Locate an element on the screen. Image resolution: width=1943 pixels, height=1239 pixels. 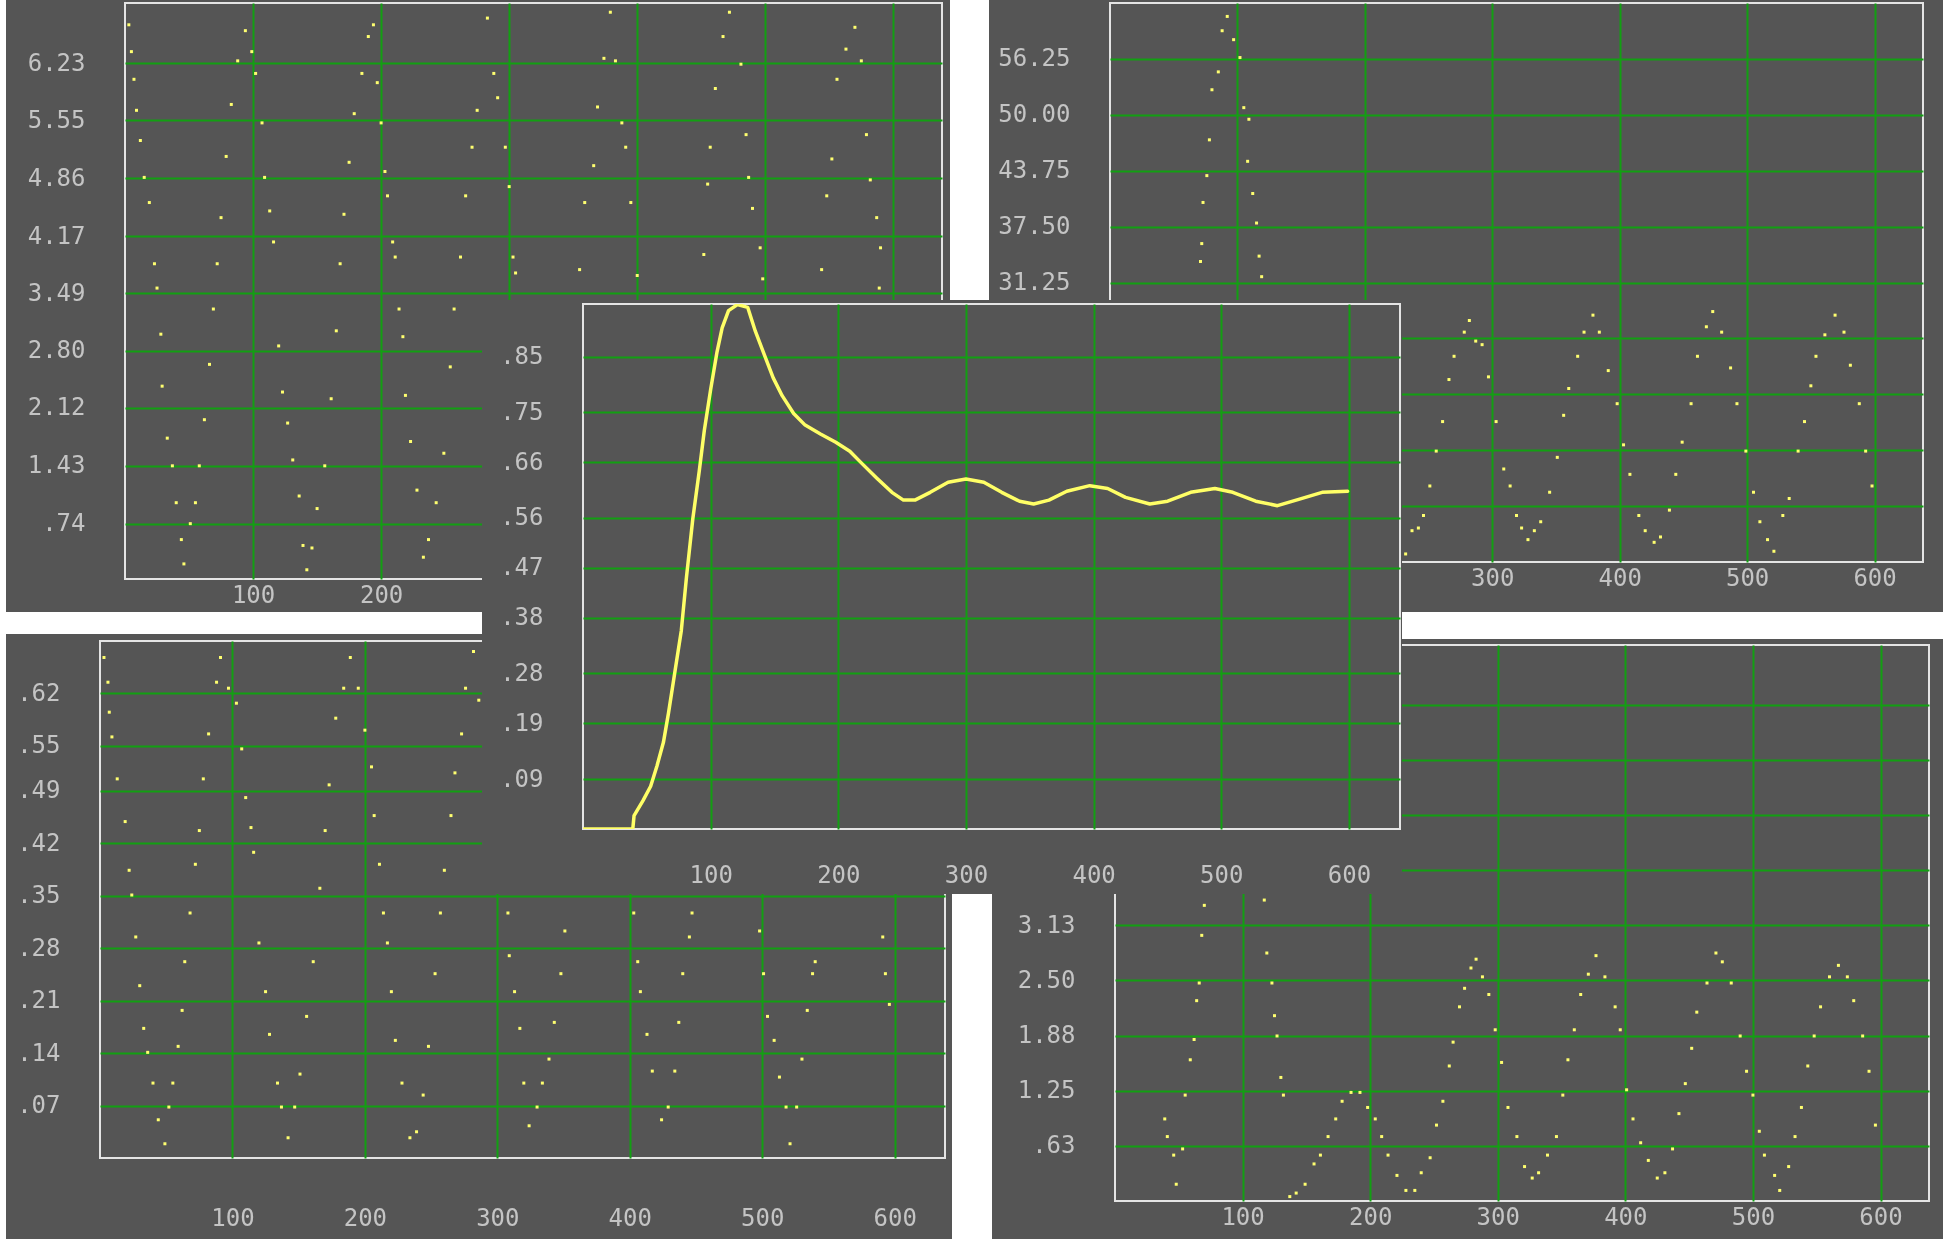
y-tick-label: .74 is located at coordinates (64, 523).